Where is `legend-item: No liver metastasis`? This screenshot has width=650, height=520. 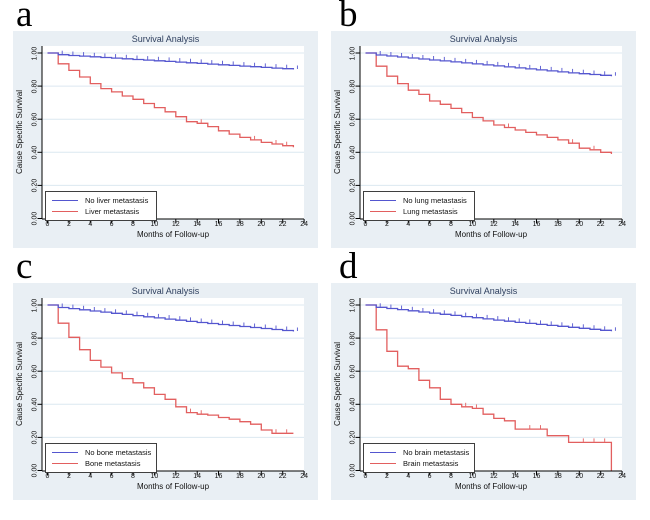
legend-item: No liver metastasis is located at coordinates (101, 200).